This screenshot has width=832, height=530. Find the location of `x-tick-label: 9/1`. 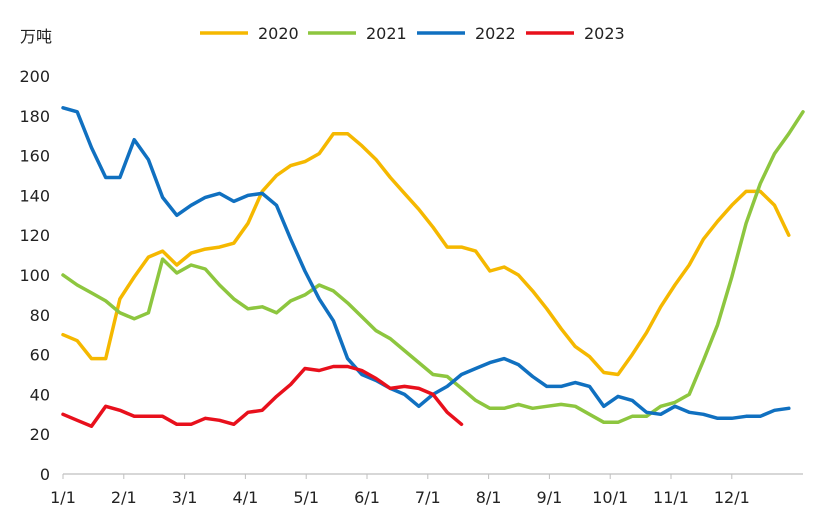

x-tick-label: 9/1 is located at coordinates (550, 497).